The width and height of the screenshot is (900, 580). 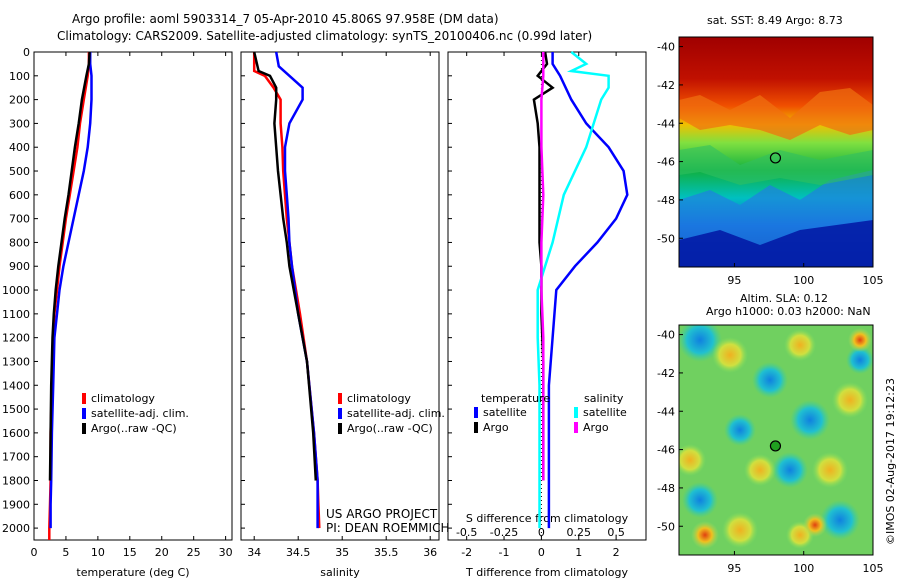 I want to click on map-frame-0: 95 100 105 -40 -42 -44 -46 -48 -50, so click(x=770, y=161).